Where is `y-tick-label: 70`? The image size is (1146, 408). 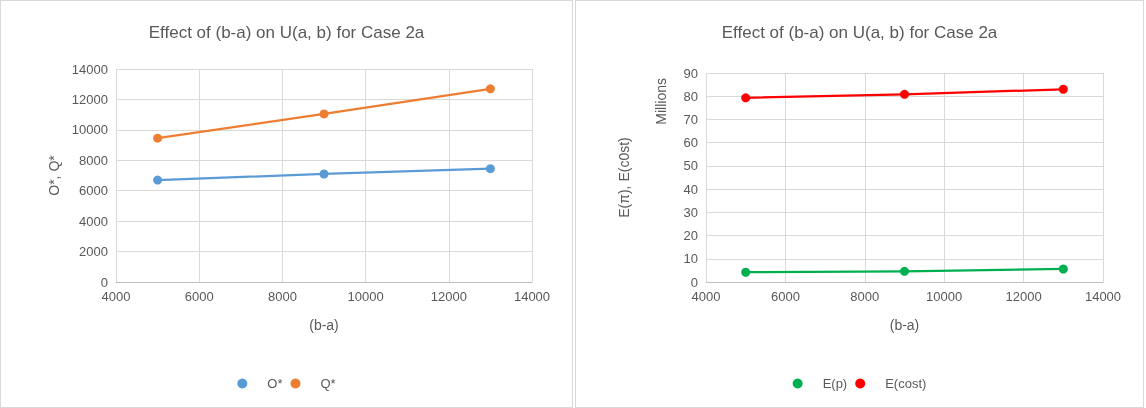 y-tick-label: 70 is located at coordinates (690, 119).